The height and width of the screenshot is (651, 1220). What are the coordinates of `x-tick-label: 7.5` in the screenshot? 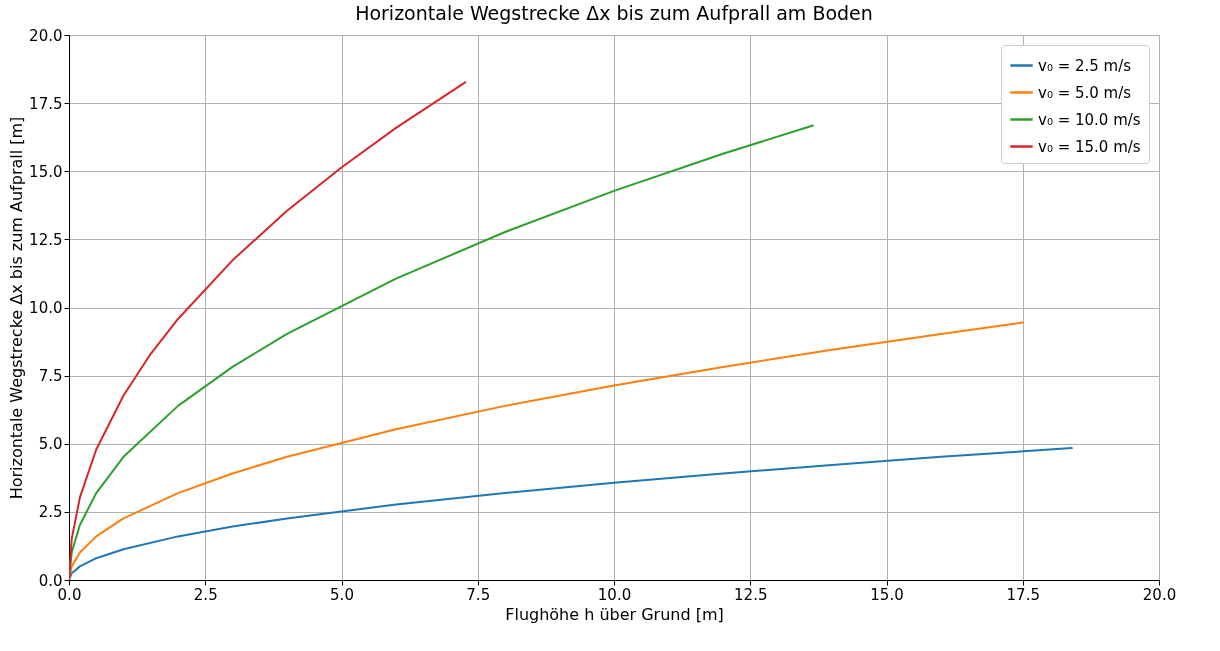 It's located at (478, 594).